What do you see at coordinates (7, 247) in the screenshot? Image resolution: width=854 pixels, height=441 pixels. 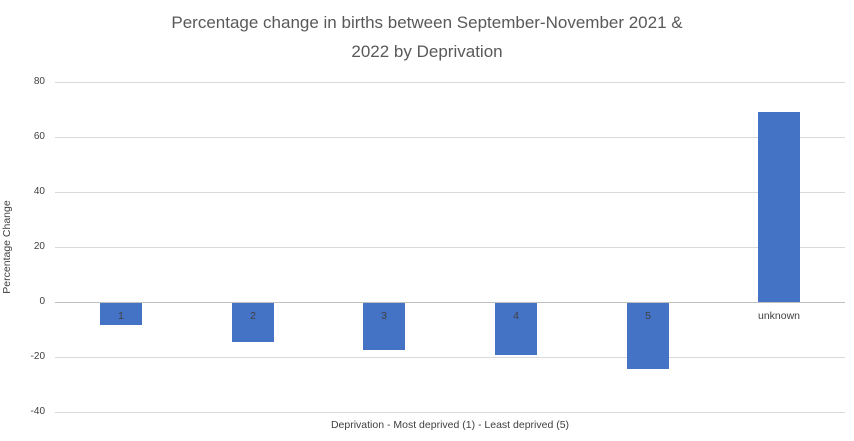 I see `y-axis-title: Percentage Change` at bounding box center [7, 247].